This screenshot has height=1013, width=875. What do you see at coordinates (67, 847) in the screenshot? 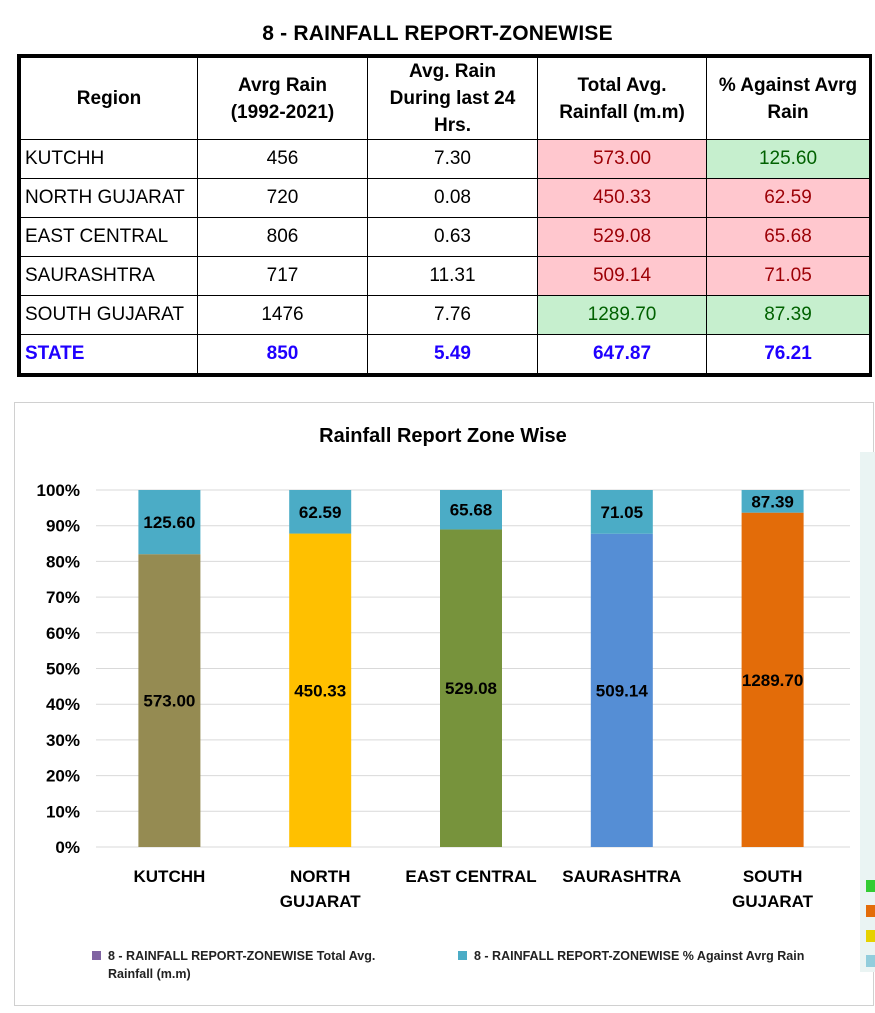
I see `y-tick-label: 0%` at bounding box center [67, 847].